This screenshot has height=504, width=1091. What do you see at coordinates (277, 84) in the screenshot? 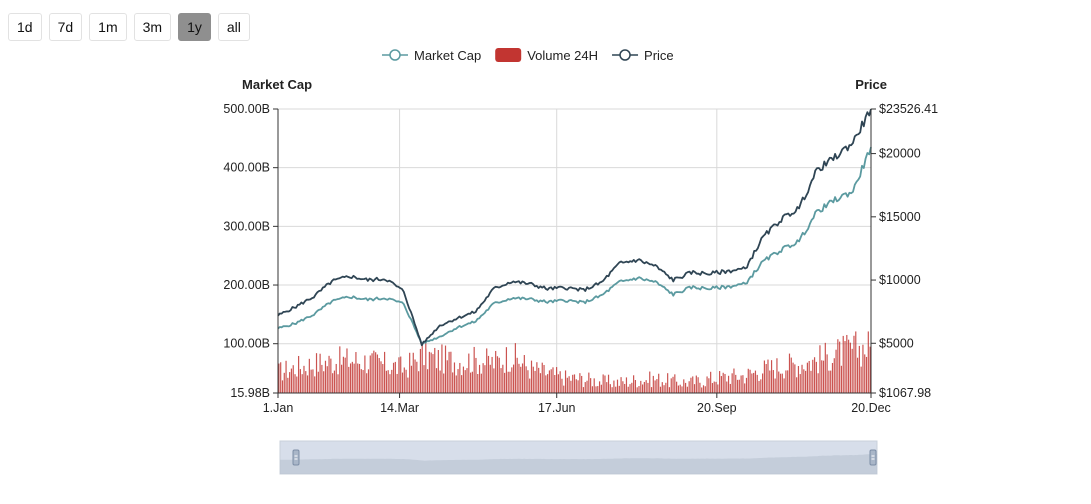
I see `left-axis-title: Market Cap` at bounding box center [277, 84].